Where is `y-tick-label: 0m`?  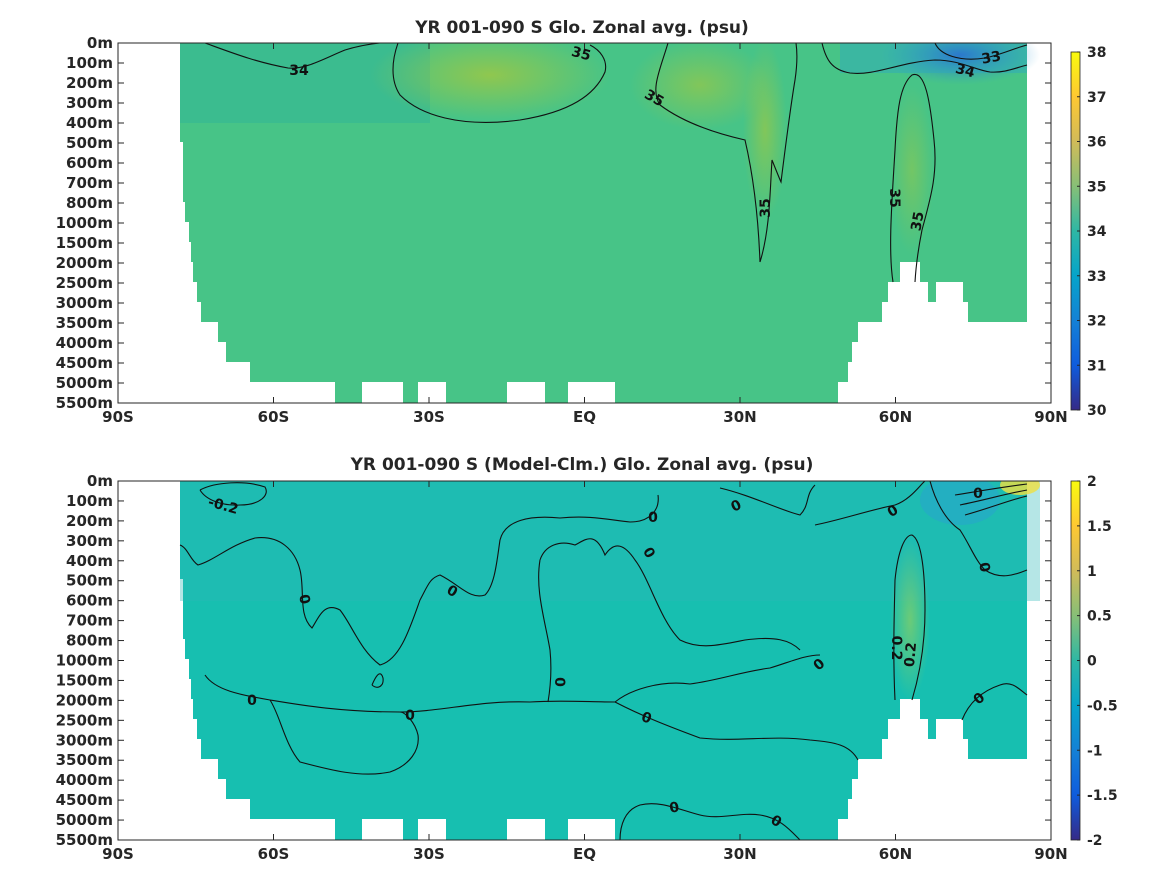
y-tick-label: 0m is located at coordinates (100, 481).